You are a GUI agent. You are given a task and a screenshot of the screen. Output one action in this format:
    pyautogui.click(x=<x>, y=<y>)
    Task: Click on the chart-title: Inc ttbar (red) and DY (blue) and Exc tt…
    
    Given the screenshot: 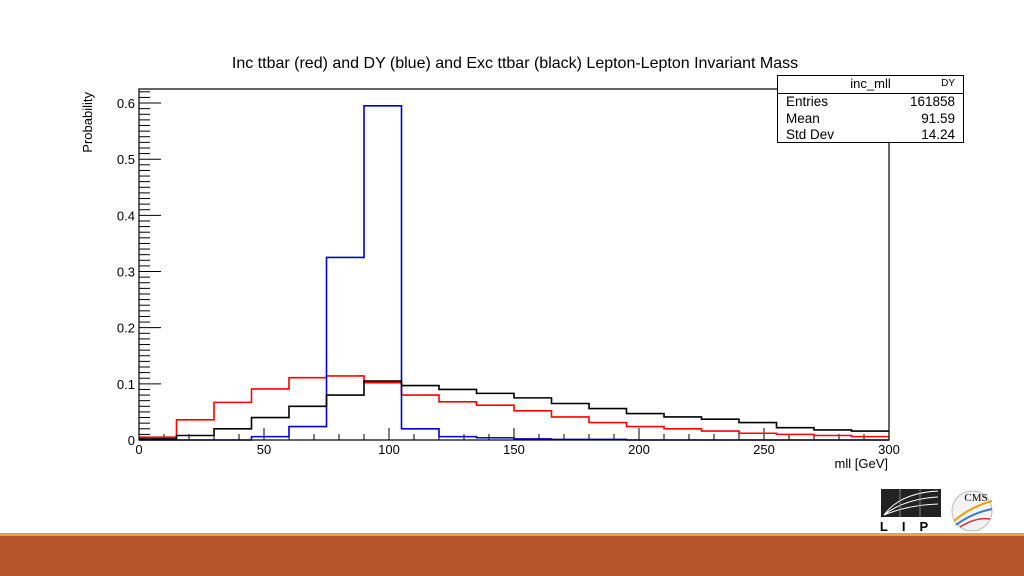 What is the action you would take?
    pyautogui.click(x=515, y=63)
    